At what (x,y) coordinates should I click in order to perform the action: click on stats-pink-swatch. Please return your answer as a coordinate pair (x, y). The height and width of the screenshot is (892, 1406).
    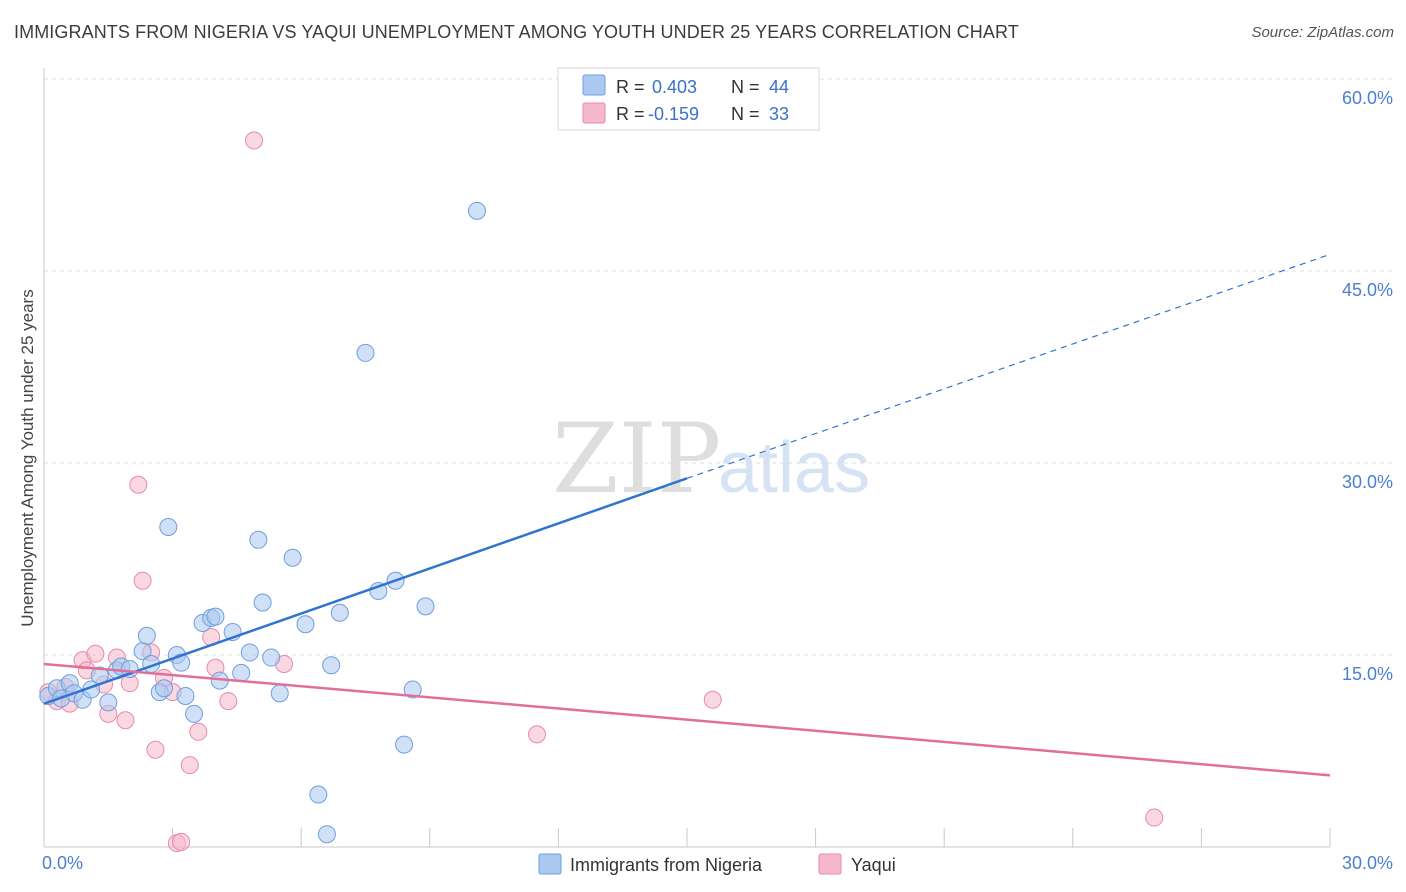
    Looking at the image, I should click on (594, 113).